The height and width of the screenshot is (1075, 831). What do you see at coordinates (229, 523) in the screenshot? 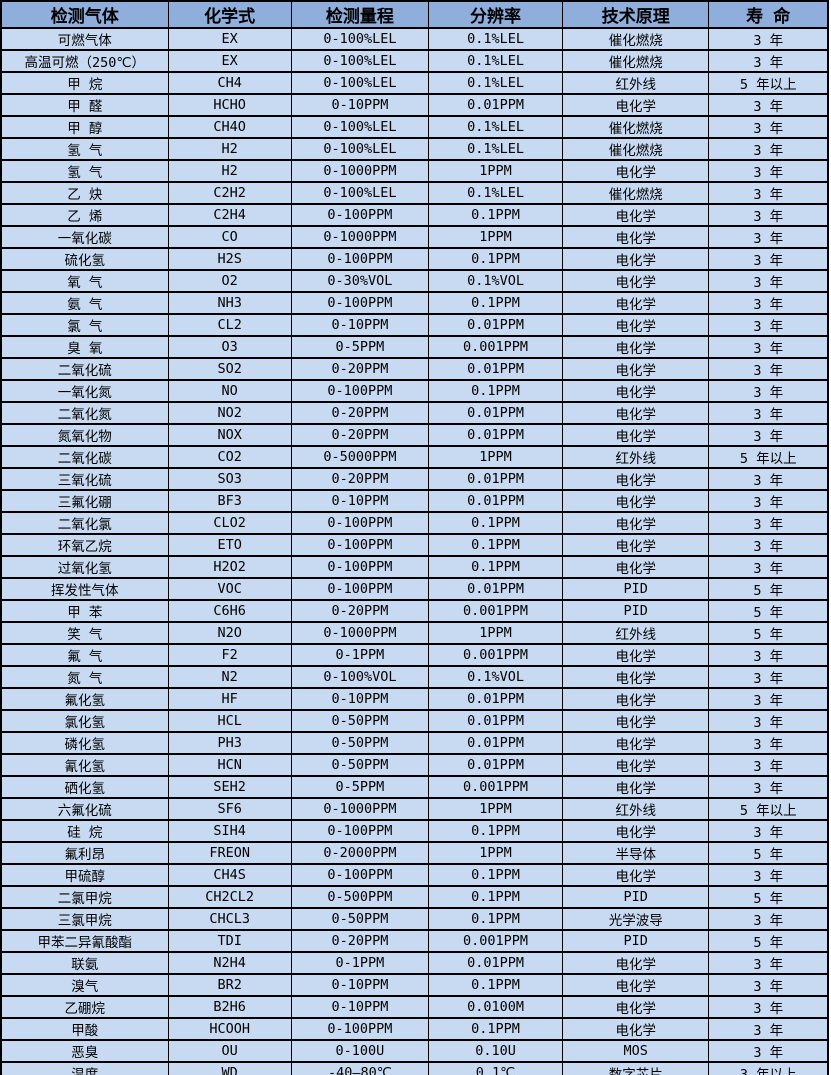
I see `formula-cell: CLO2` at bounding box center [229, 523].